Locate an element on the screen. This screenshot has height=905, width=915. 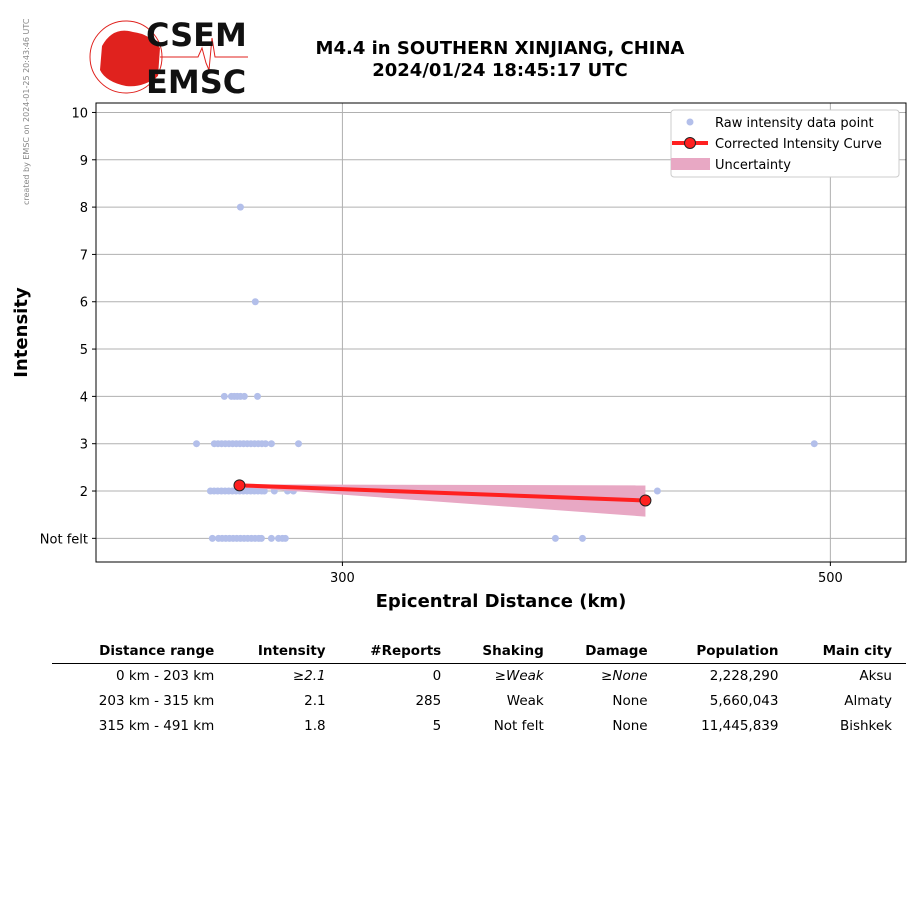
title-line-2: 2024/01/24 18:45:17 UTC is located at coordinates (500, 70).